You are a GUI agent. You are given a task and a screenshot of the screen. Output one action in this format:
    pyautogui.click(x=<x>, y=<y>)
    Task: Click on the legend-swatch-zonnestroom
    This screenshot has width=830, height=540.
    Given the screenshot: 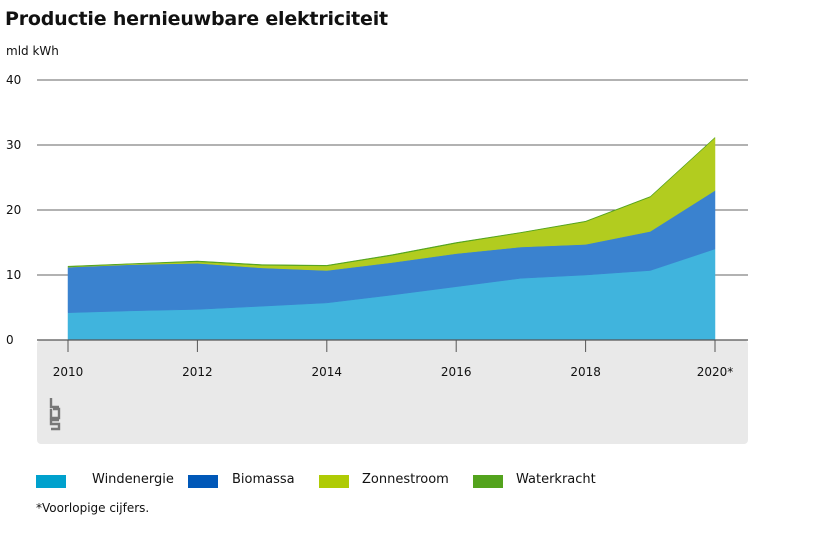 What is the action you would take?
    pyautogui.click(x=334, y=481)
    